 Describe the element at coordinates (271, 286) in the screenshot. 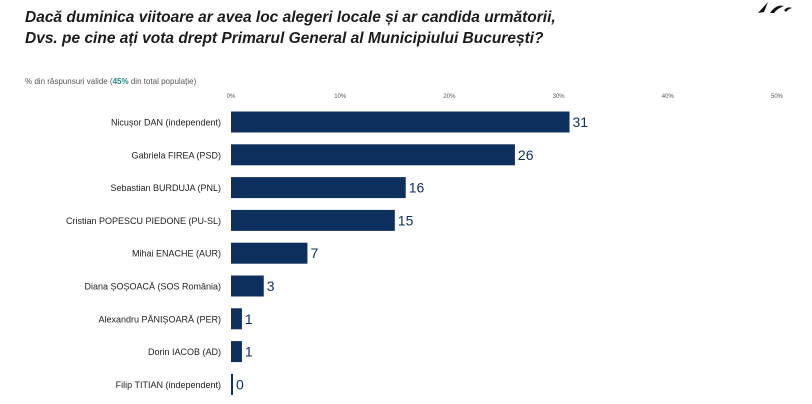

I see `data-label: 3` at that location.